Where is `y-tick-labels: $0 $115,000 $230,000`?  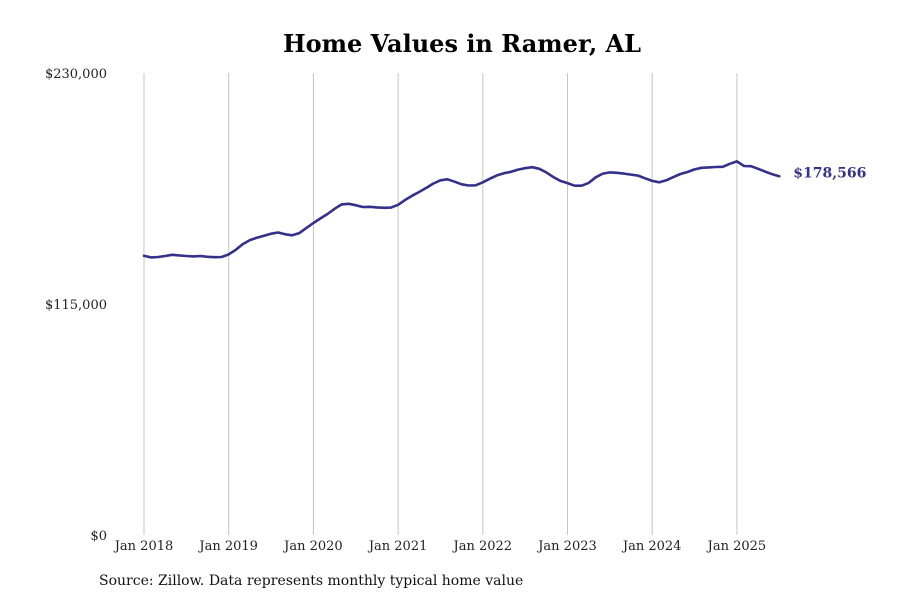 y-tick-labels: $0 $115,000 $230,000 is located at coordinates (76, 305).